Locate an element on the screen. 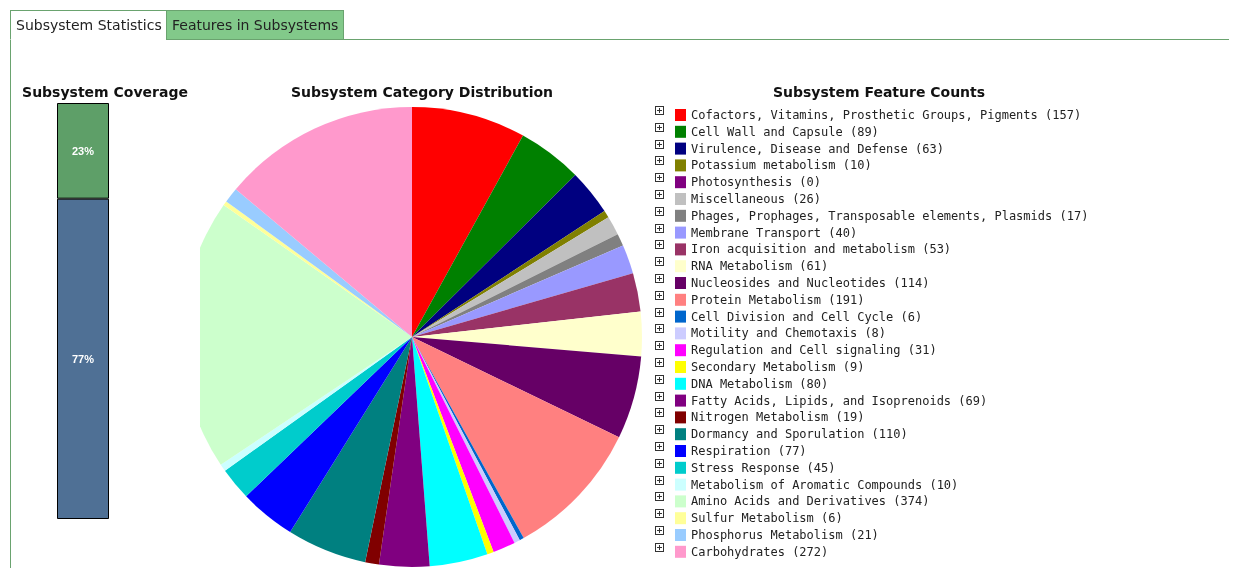 This screenshot has width=1234, height=568. chart-title: Subsystem Category Distribution is located at coordinates (422, 92).